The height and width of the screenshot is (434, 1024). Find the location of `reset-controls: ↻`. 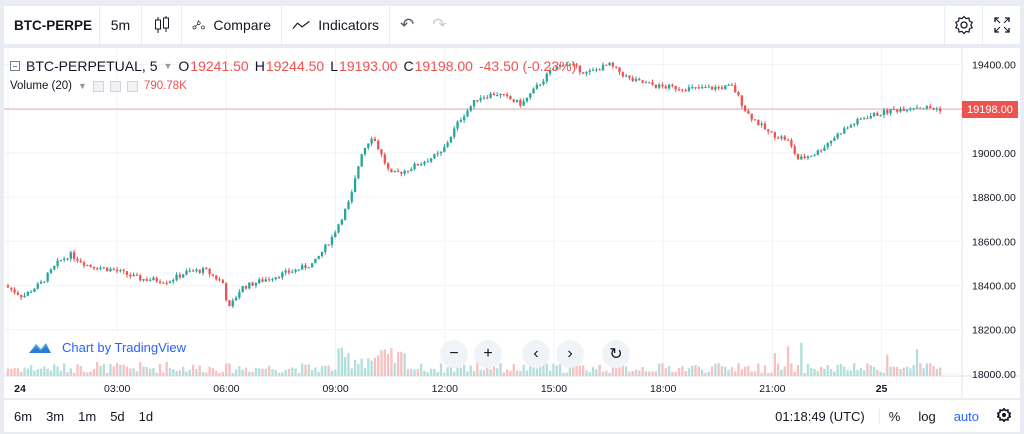

reset-controls: ↻ is located at coordinates (616, 355).